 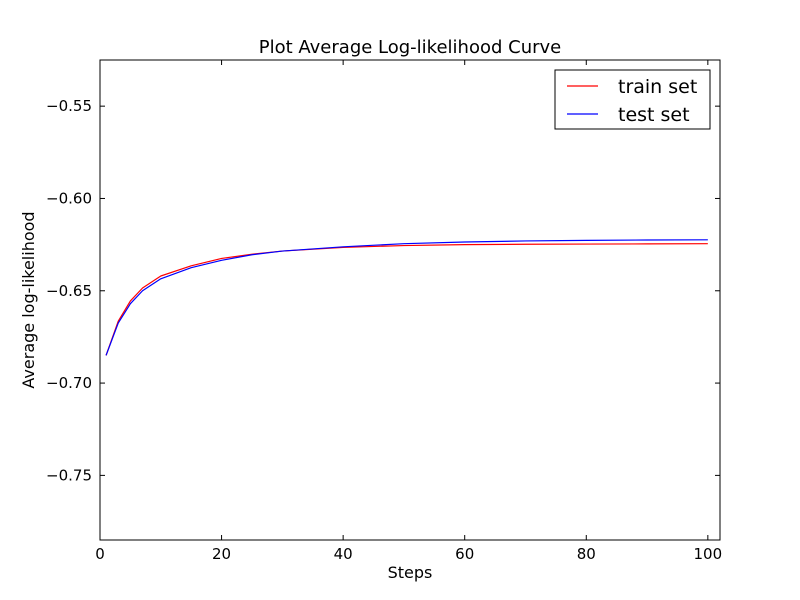 What do you see at coordinates (100, 554) in the screenshot?
I see `x-tick-label: 0` at bounding box center [100, 554].